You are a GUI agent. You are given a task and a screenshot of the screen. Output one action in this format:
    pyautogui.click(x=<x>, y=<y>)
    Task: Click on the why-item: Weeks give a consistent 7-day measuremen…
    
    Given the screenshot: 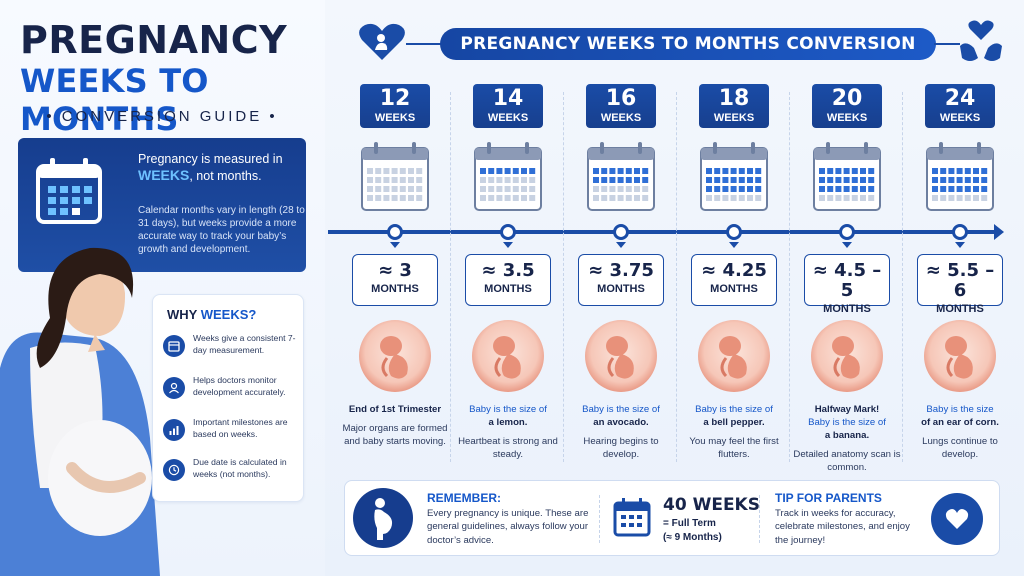 What is the action you would take?
    pyautogui.click(x=231, y=350)
    